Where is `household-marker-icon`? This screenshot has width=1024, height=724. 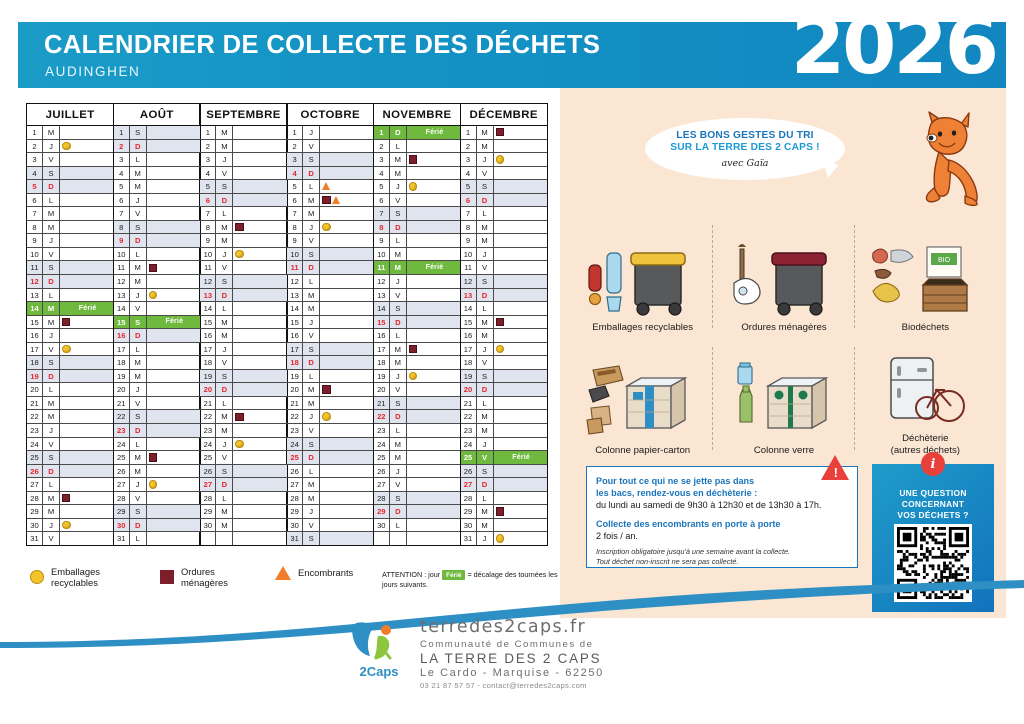 household-marker-icon is located at coordinates (239, 416).